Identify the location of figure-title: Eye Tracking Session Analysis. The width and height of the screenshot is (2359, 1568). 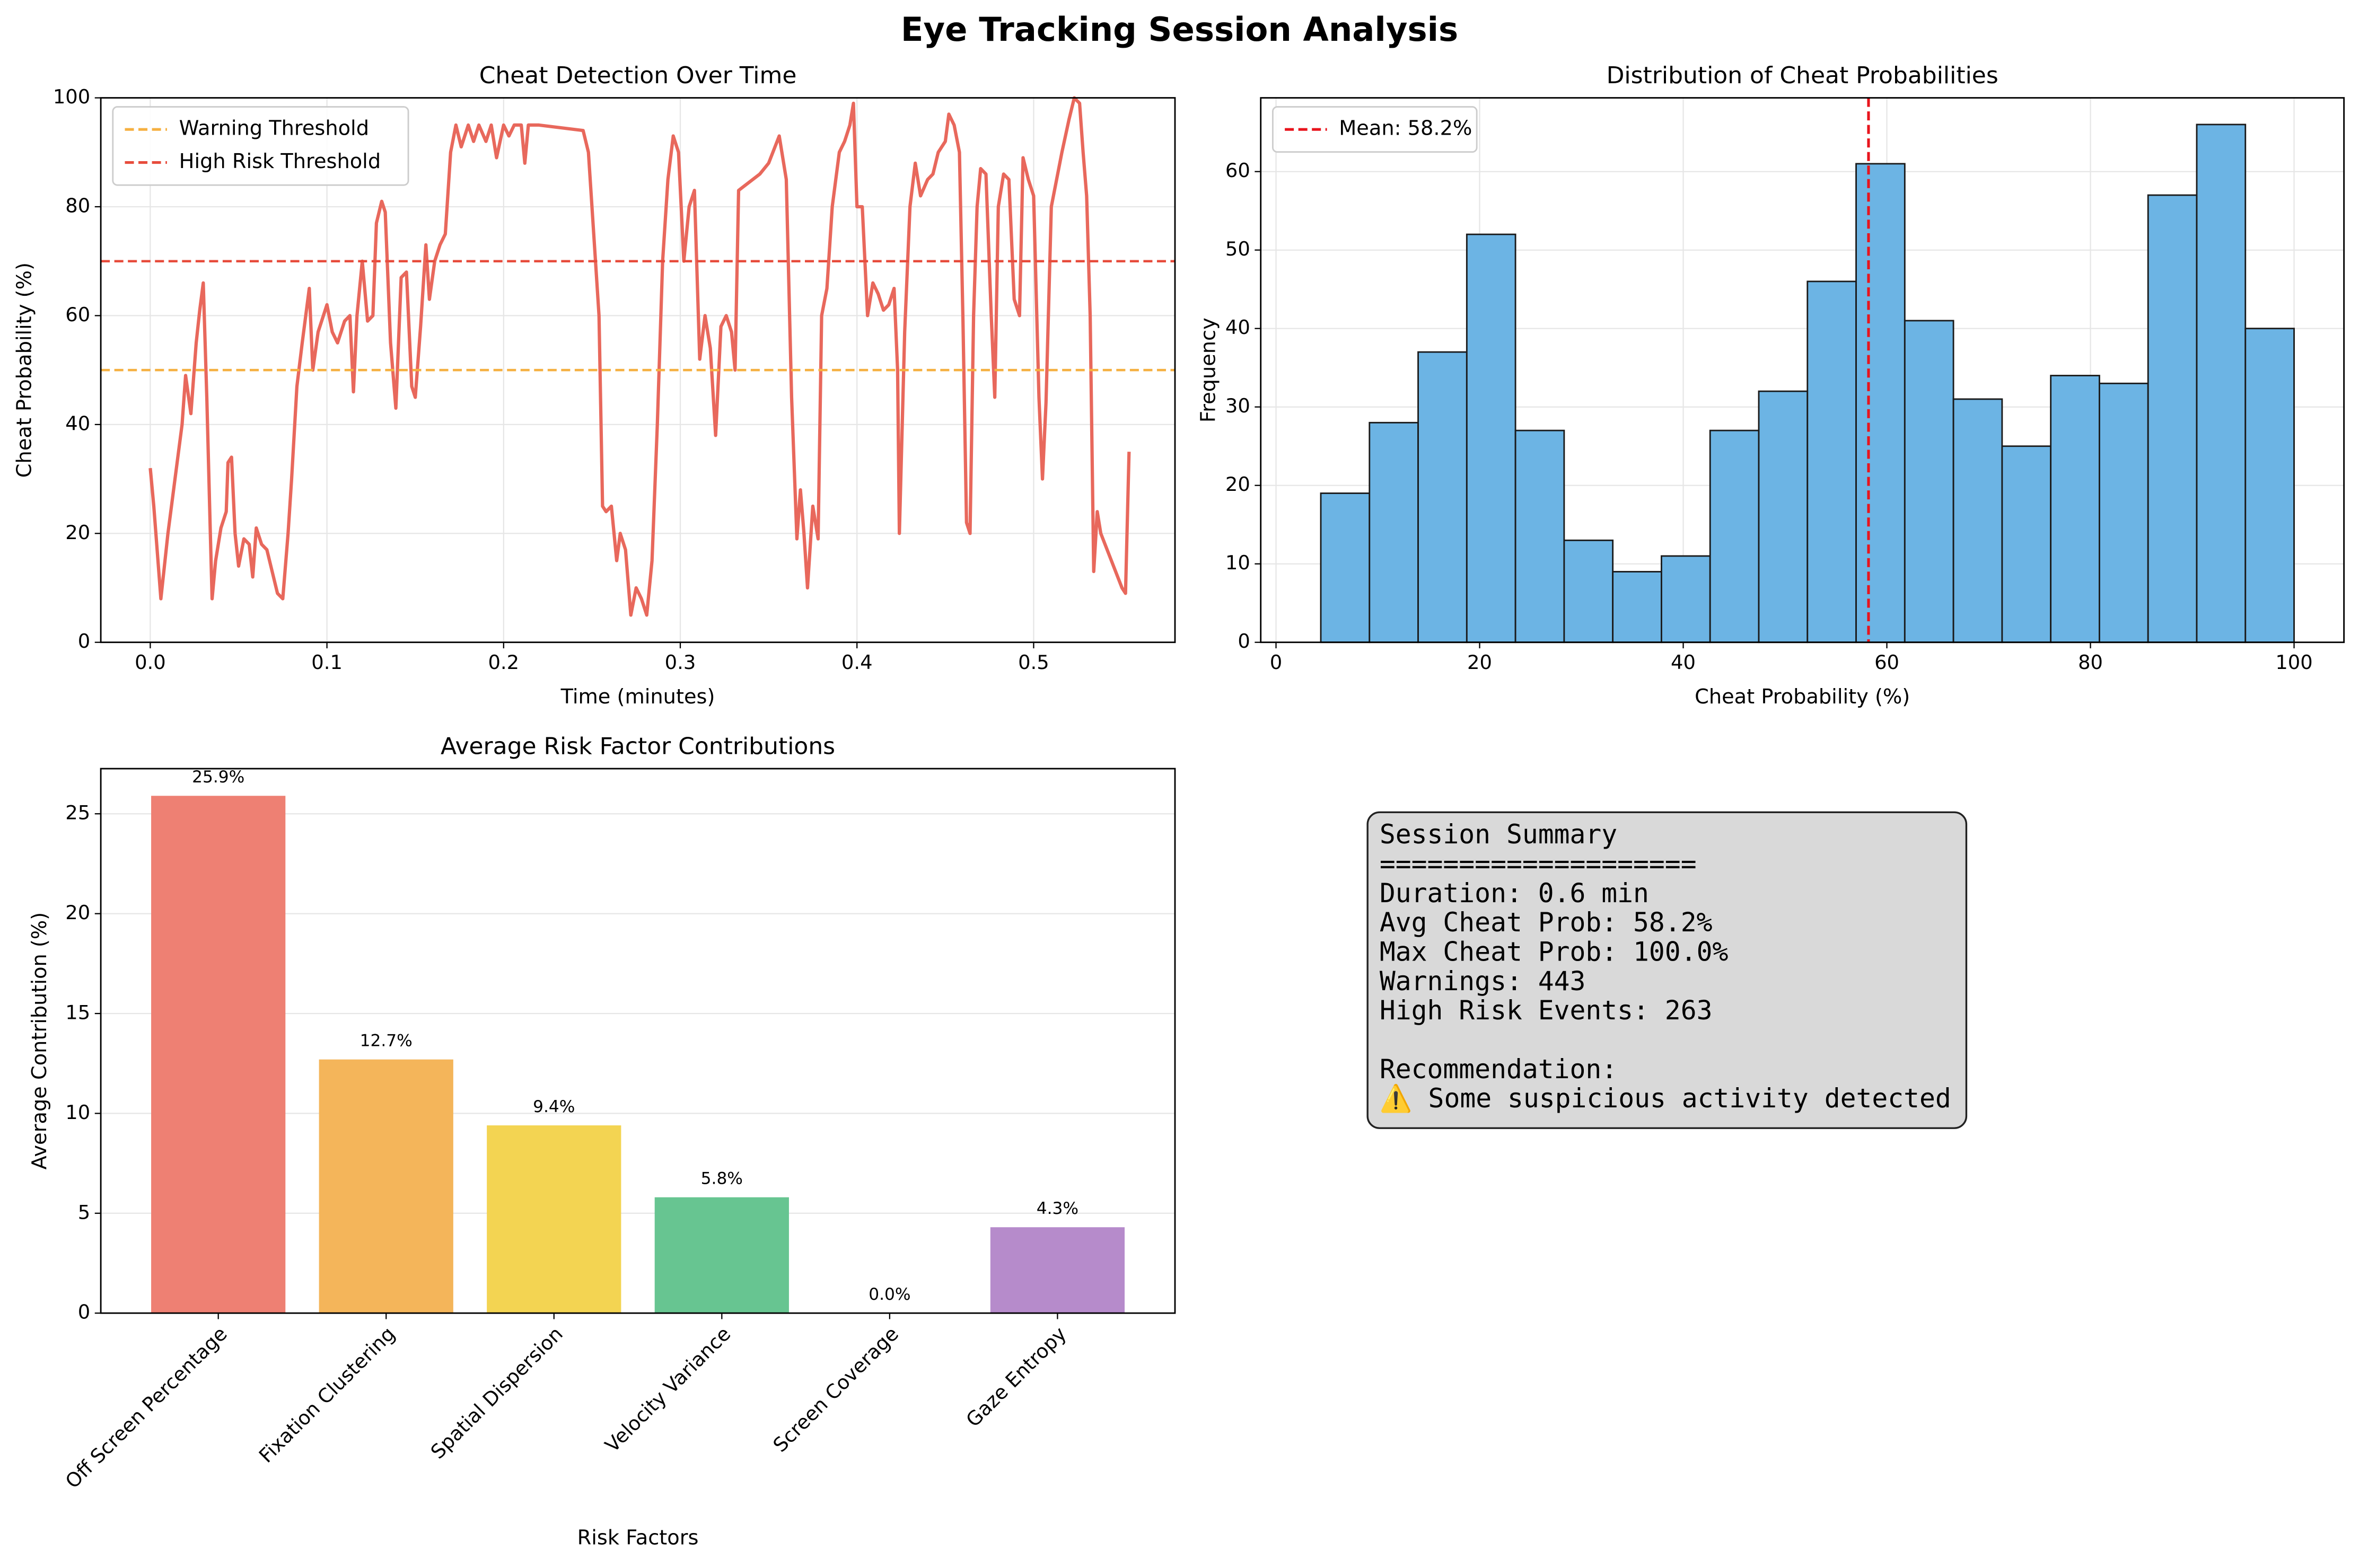
(1179, 29).